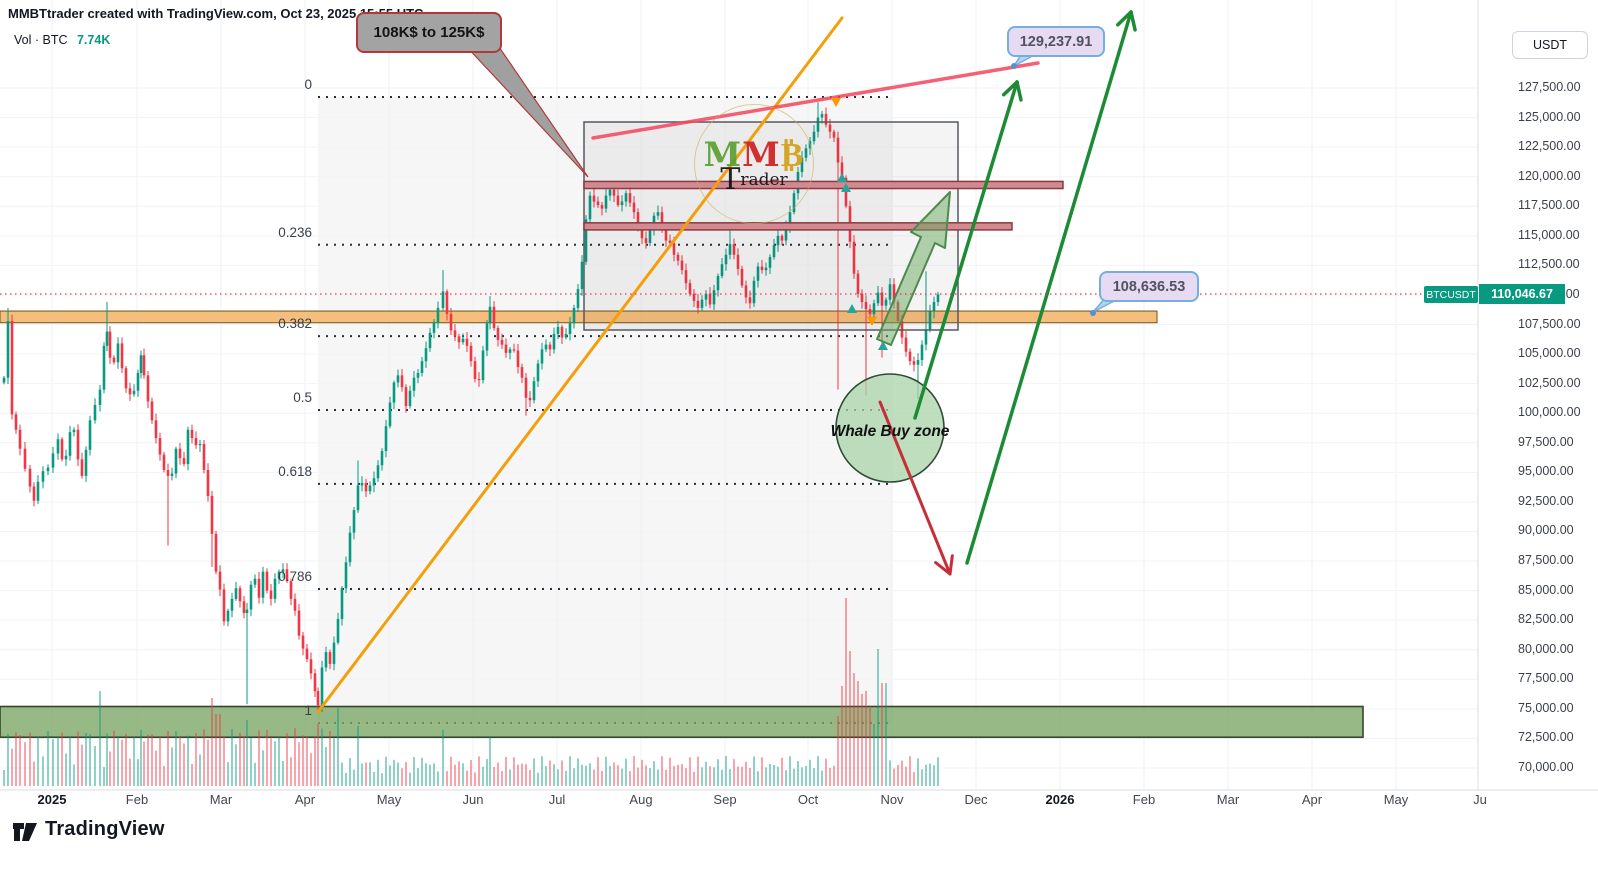 The height and width of the screenshot is (876, 1598). I want to click on green-demand-zone-band, so click(682, 722).